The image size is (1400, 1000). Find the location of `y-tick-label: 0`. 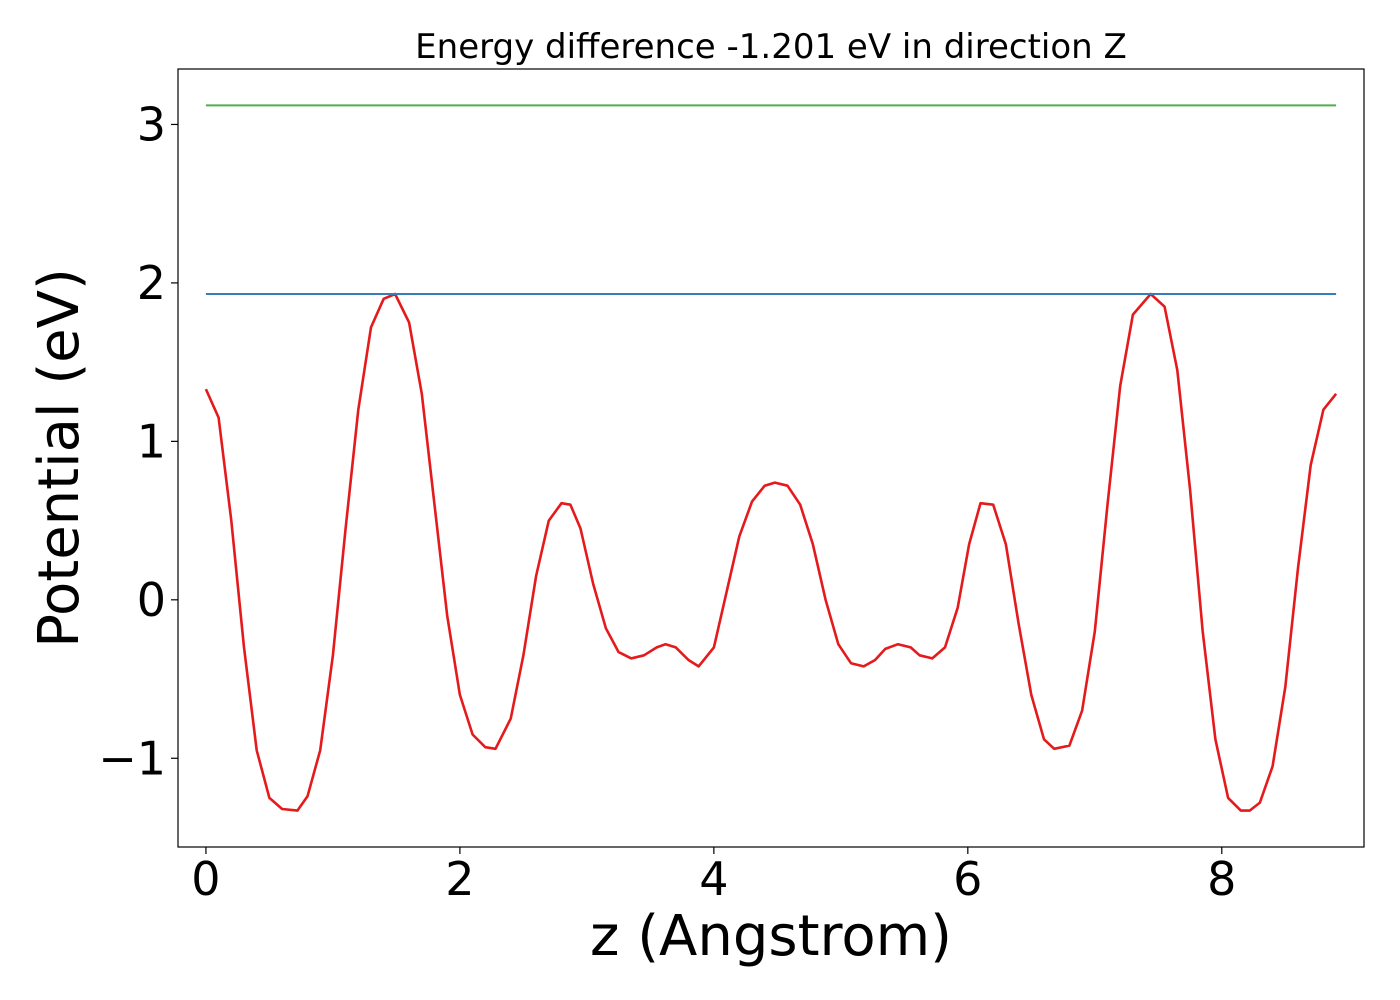

y-tick-label: 0 is located at coordinates (151, 600).